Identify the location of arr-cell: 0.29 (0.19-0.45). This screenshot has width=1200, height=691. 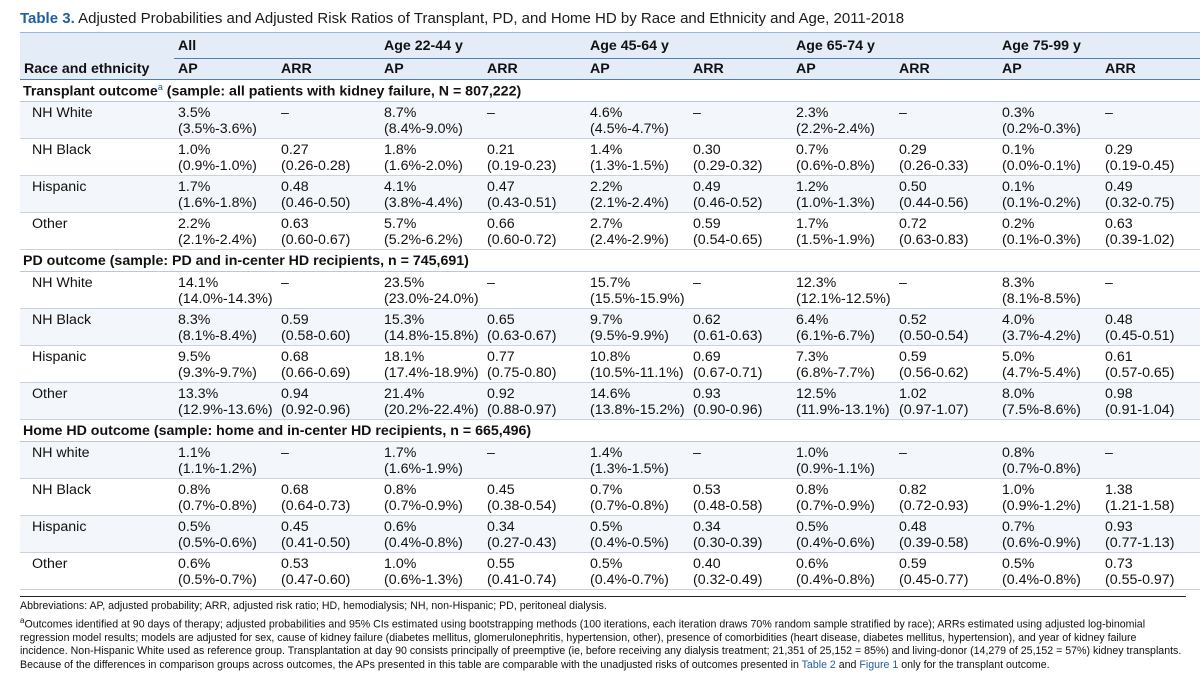
(1150, 157).